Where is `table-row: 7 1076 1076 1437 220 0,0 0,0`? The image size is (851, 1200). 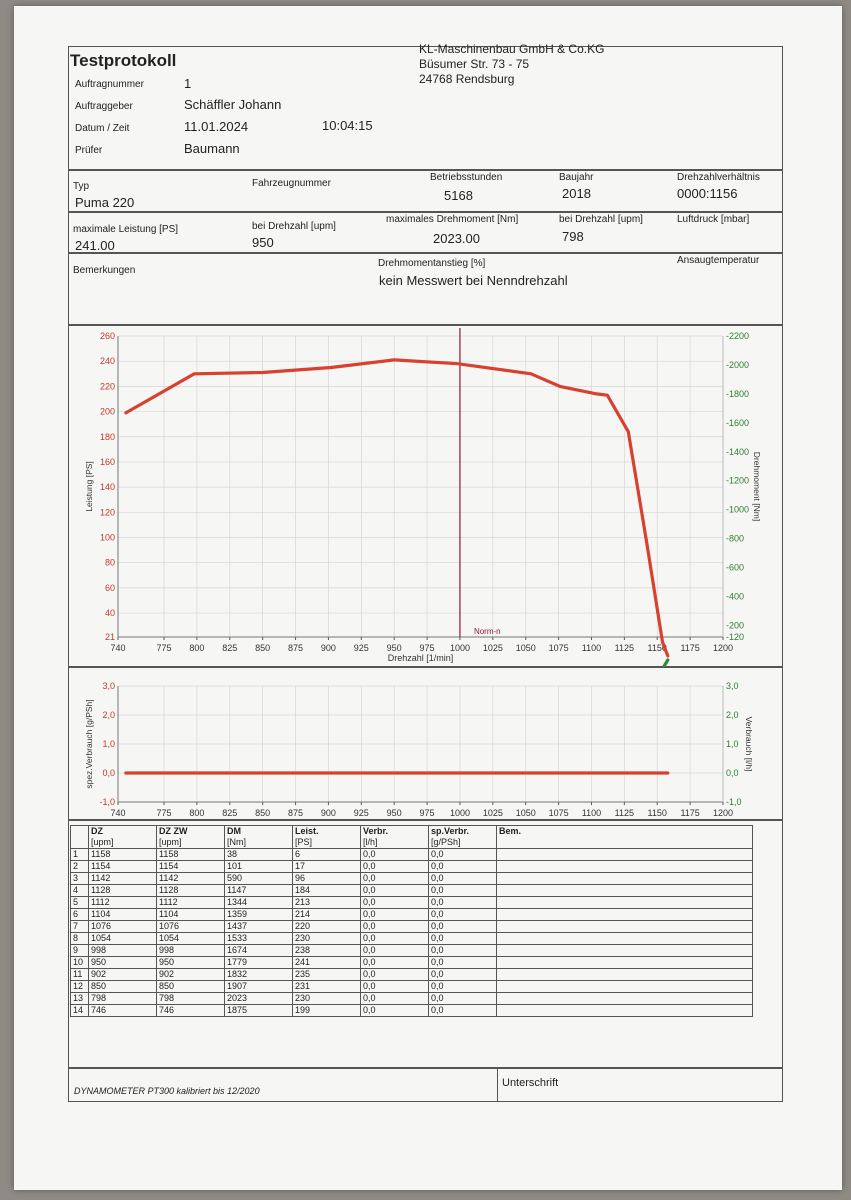
table-row: 7 1076 1076 1437 220 0,0 0,0 is located at coordinates (411, 926).